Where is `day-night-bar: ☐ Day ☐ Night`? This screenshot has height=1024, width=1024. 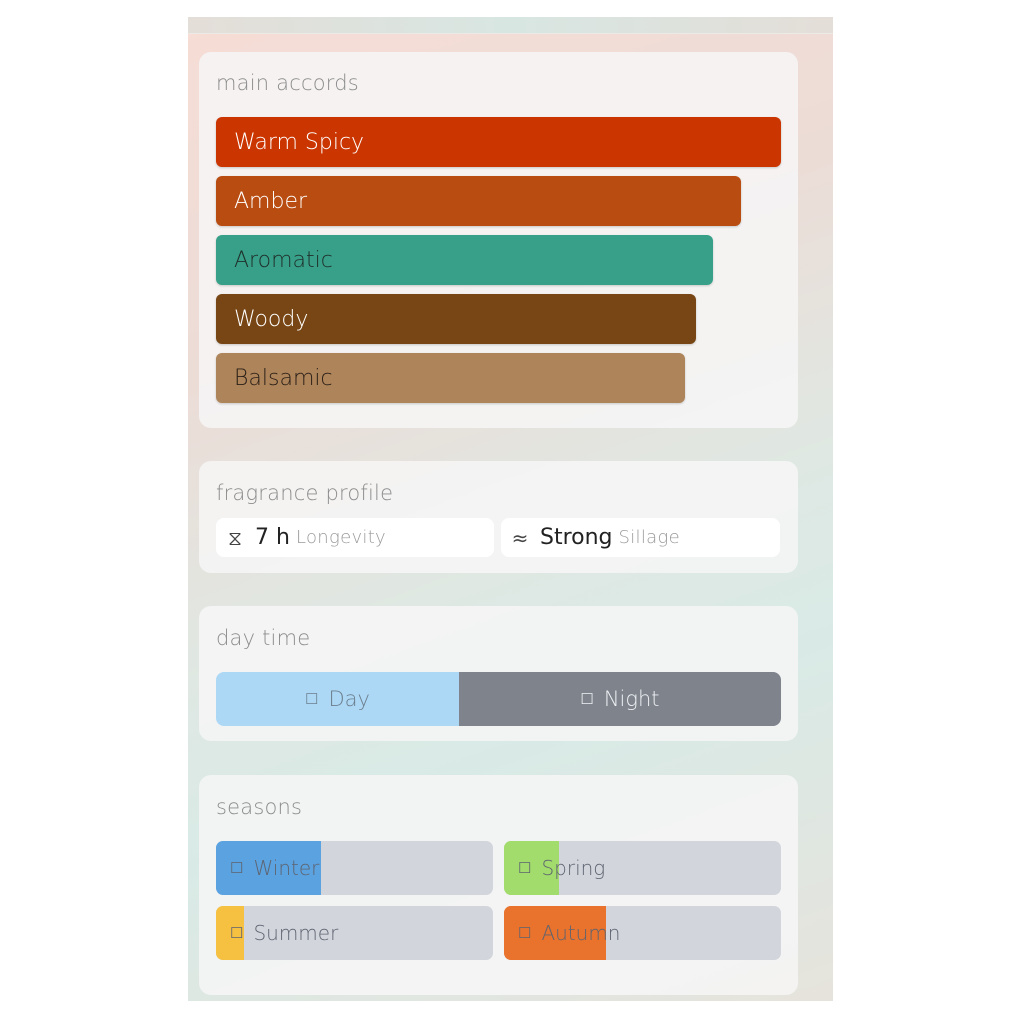
day-night-bar: ☐ Day ☐ Night is located at coordinates (498, 699).